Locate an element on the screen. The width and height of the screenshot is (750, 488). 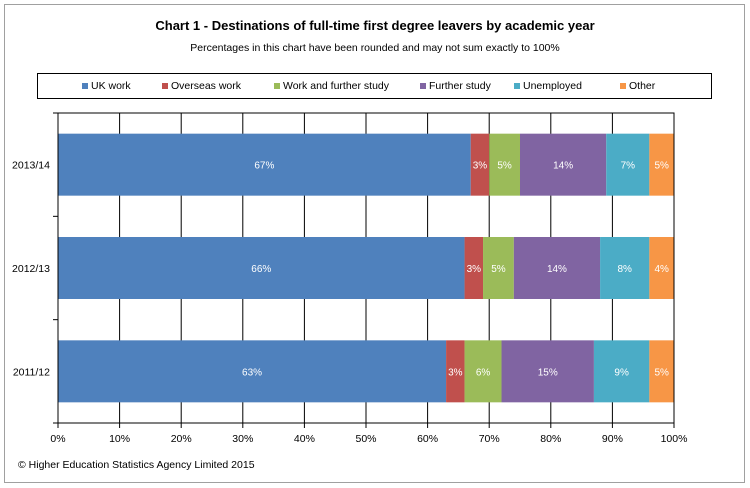
data-label: 63% is located at coordinates (252, 372).